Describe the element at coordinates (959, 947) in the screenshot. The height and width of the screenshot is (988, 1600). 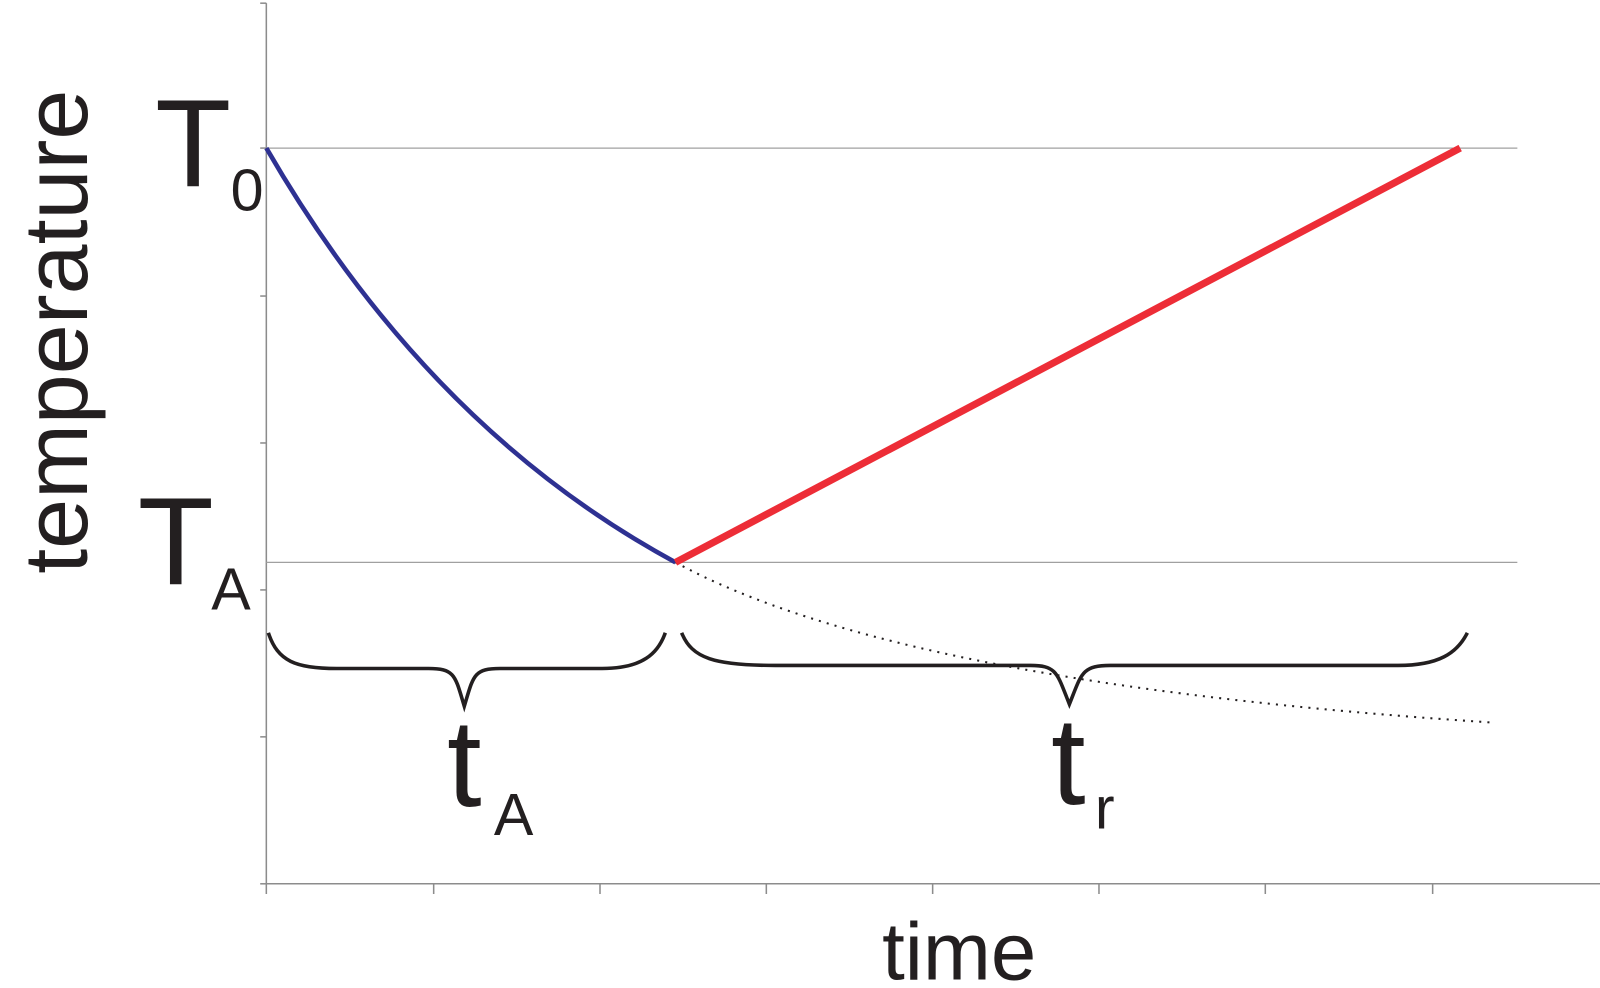
I see `x-axis-label: time` at that location.